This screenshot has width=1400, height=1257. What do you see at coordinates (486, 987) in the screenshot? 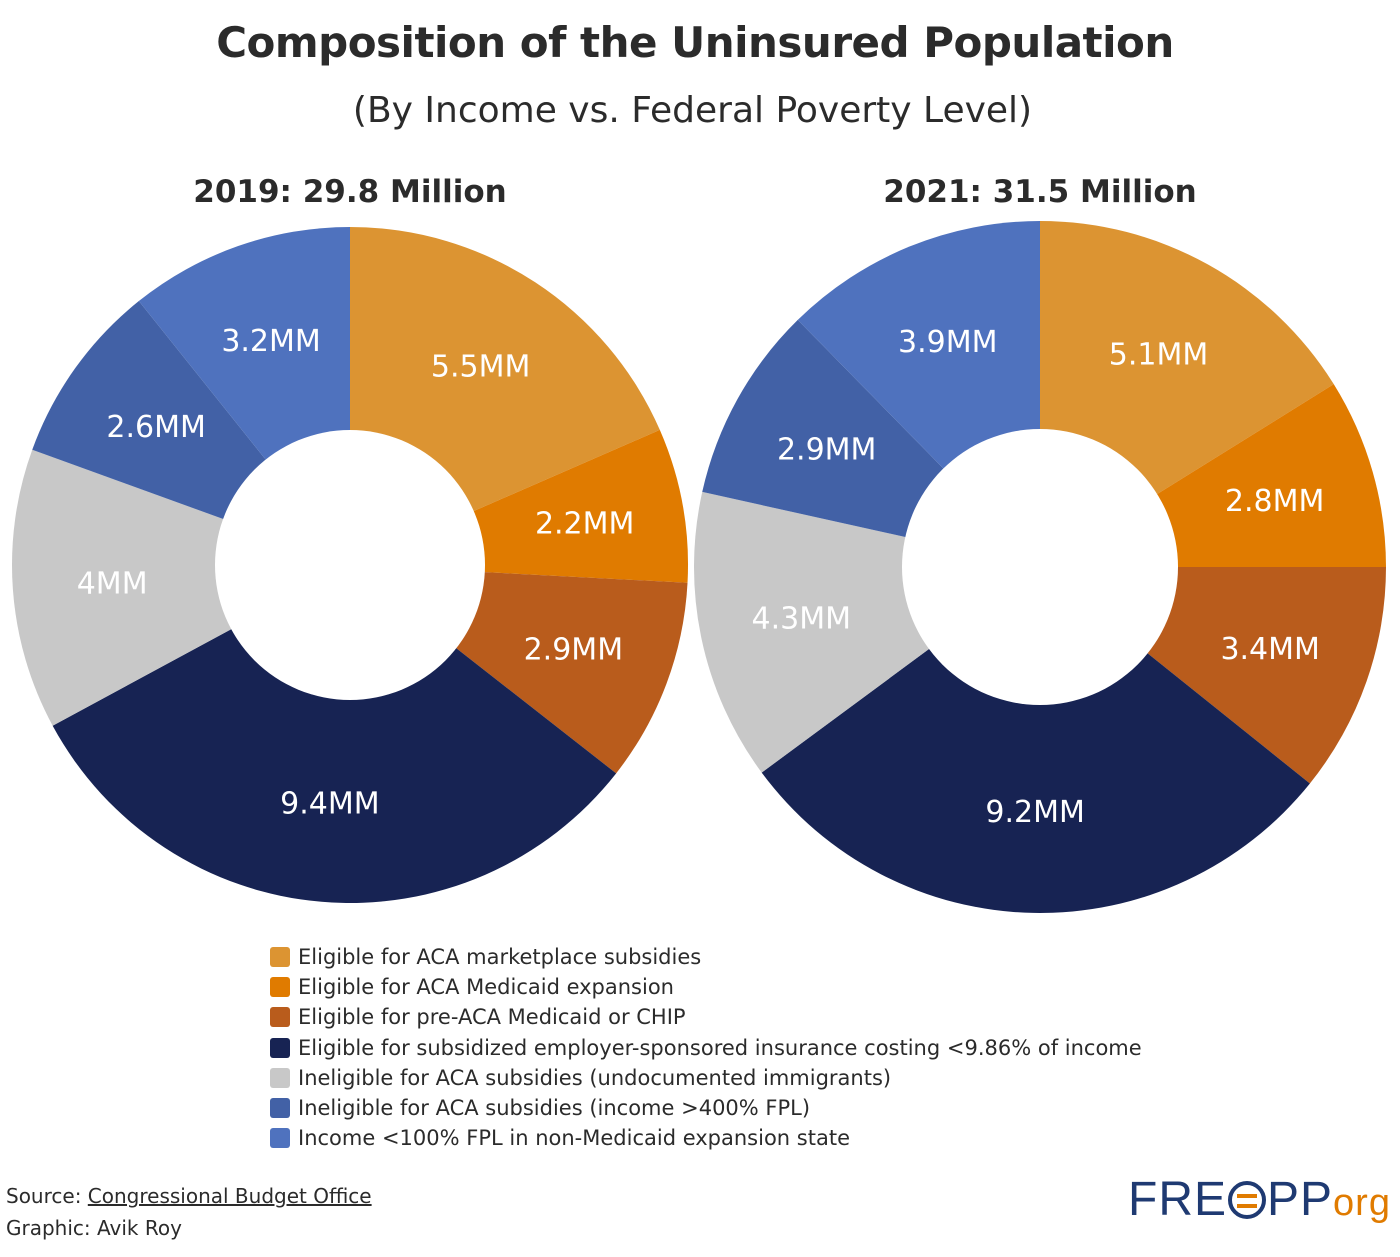
I see `legend-label: Eligible for ACA Medicaid expansion` at bounding box center [486, 987].